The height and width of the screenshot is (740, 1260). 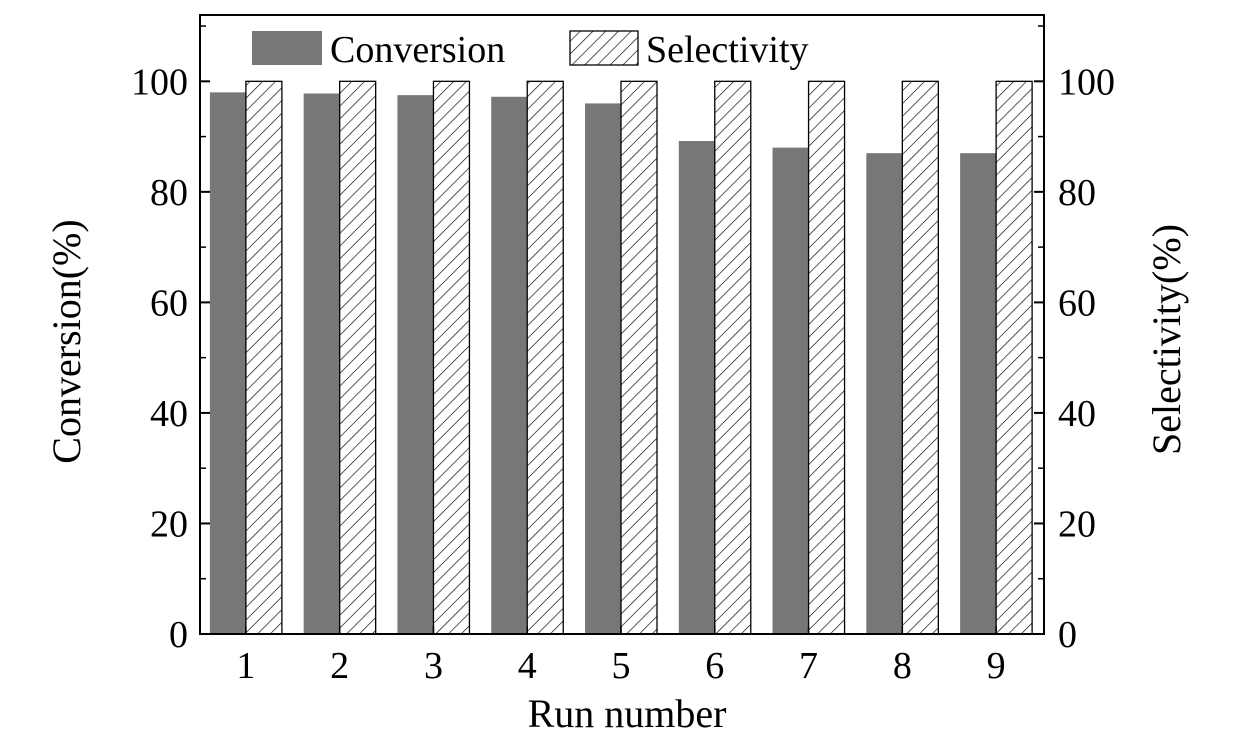 What do you see at coordinates (727, 50) in the screenshot?
I see `legend-label-selectivity: Selectivity` at bounding box center [727, 50].